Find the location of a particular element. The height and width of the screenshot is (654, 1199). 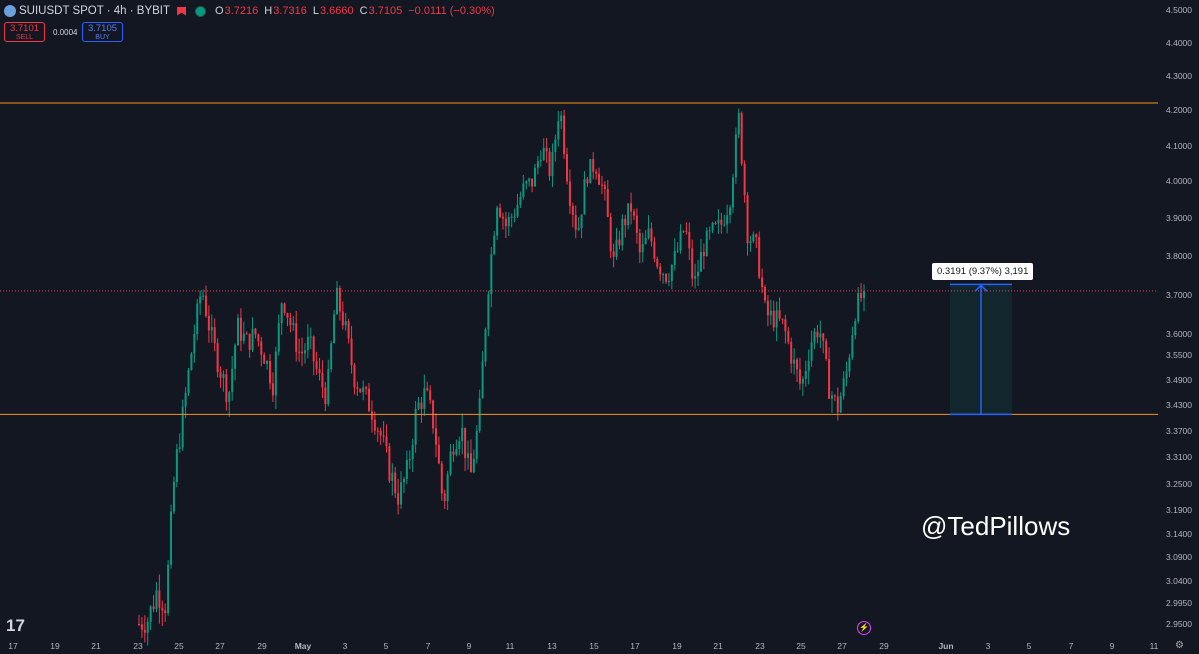

x-tick-label: 3 is located at coordinates (345, 646).